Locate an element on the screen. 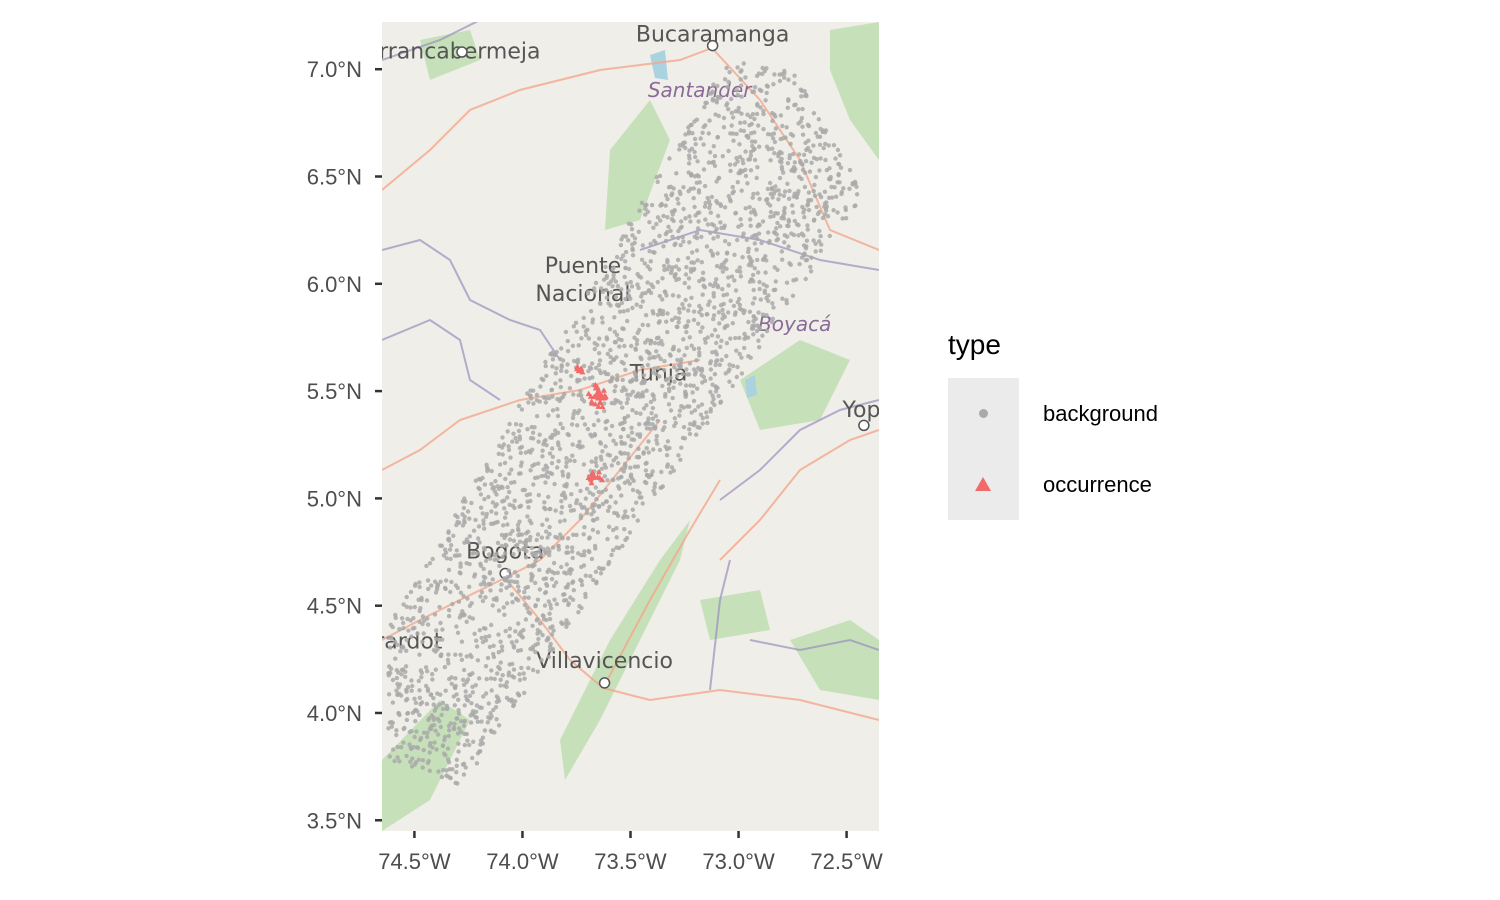 This screenshot has width=1500, height=900. occurrence-point is located at coordinates (603, 390).